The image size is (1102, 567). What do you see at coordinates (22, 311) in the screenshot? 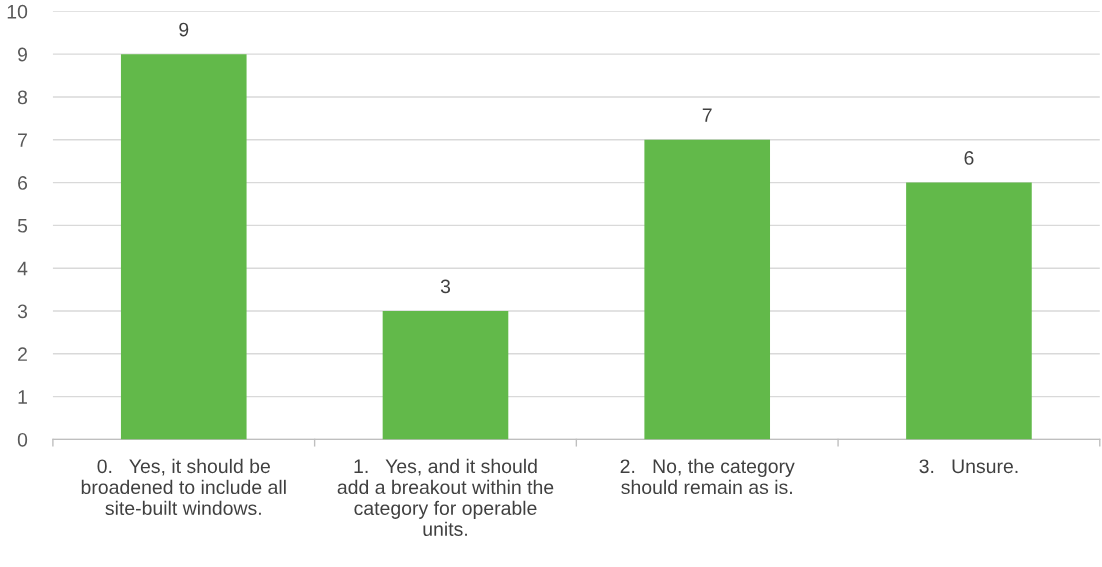
I see `y-tick-label: 3` at bounding box center [22, 311].